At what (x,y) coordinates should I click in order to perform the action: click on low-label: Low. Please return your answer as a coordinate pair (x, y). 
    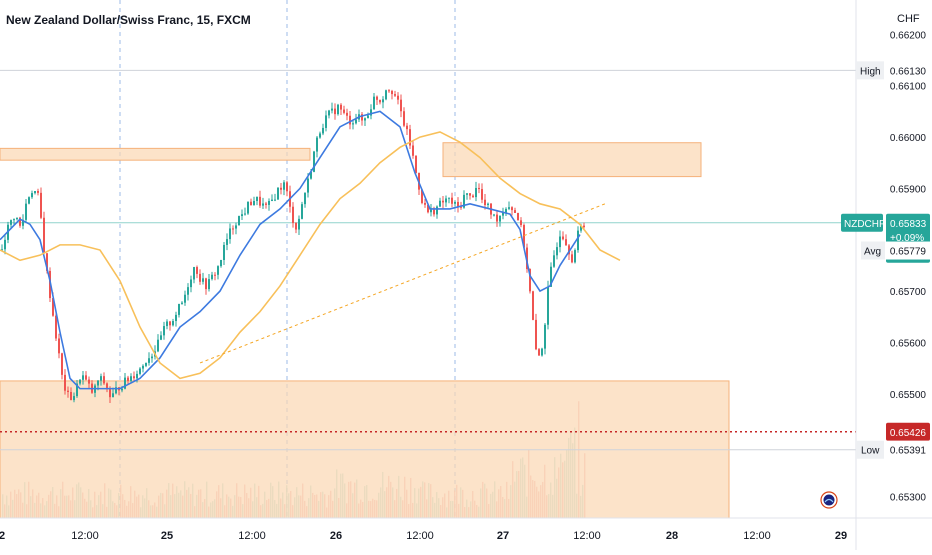
    Looking at the image, I should click on (870, 451).